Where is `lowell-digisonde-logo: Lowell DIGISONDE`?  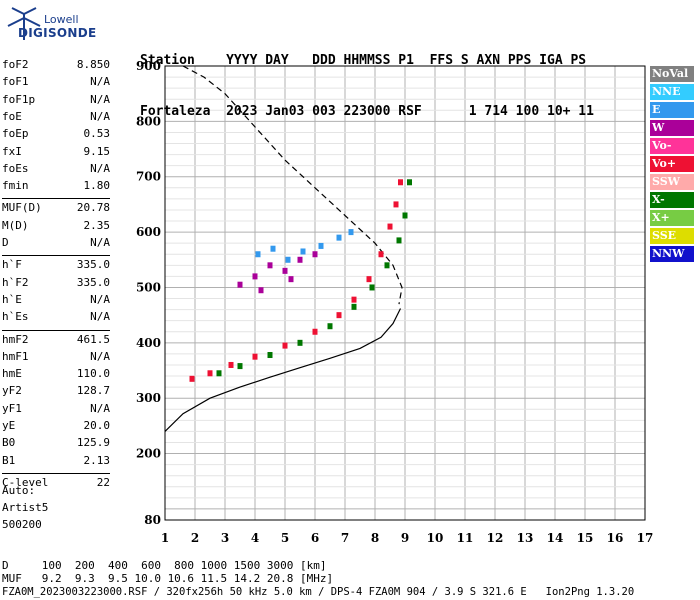 lowell-digisonde-logo: Lowell DIGISONDE is located at coordinates (50, 23).